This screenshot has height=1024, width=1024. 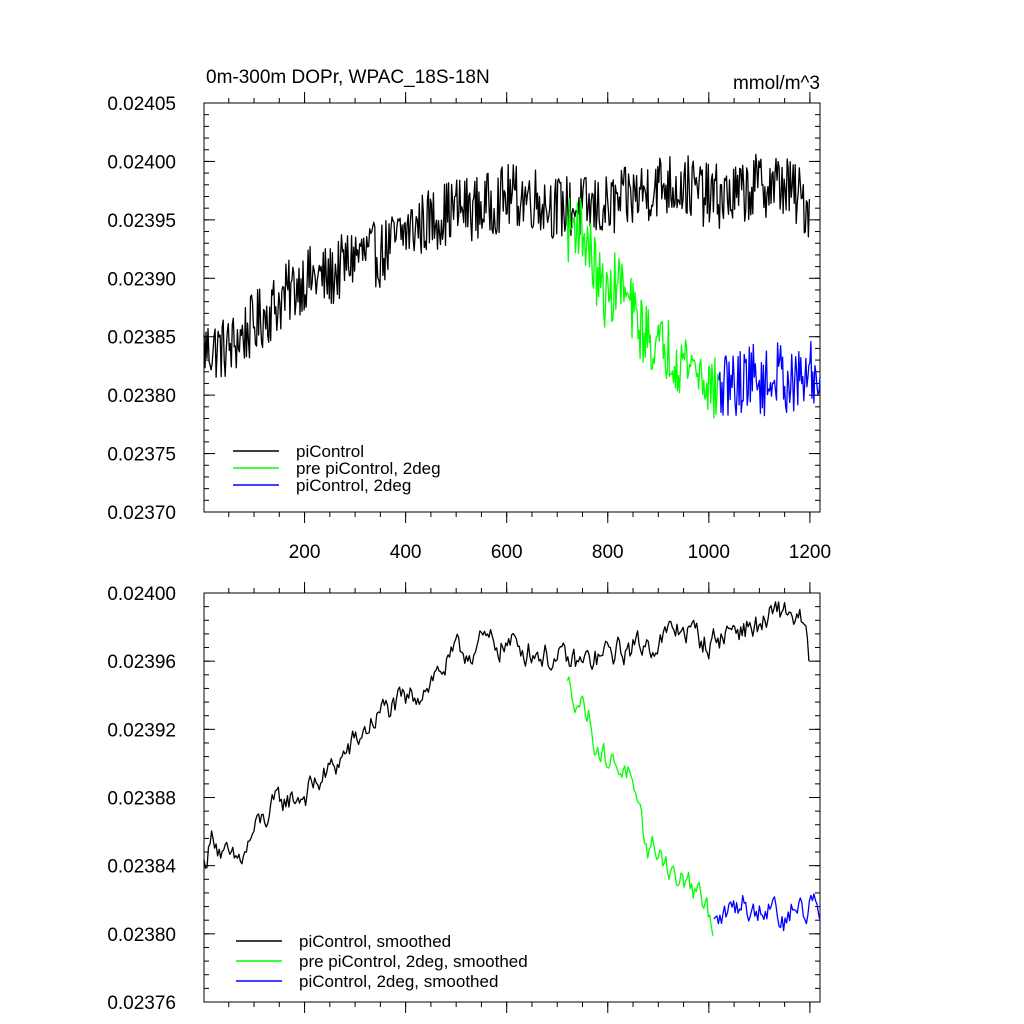 What do you see at coordinates (141, 396) in the screenshot?
I see `top-ytick-label: 0.02380` at bounding box center [141, 396].